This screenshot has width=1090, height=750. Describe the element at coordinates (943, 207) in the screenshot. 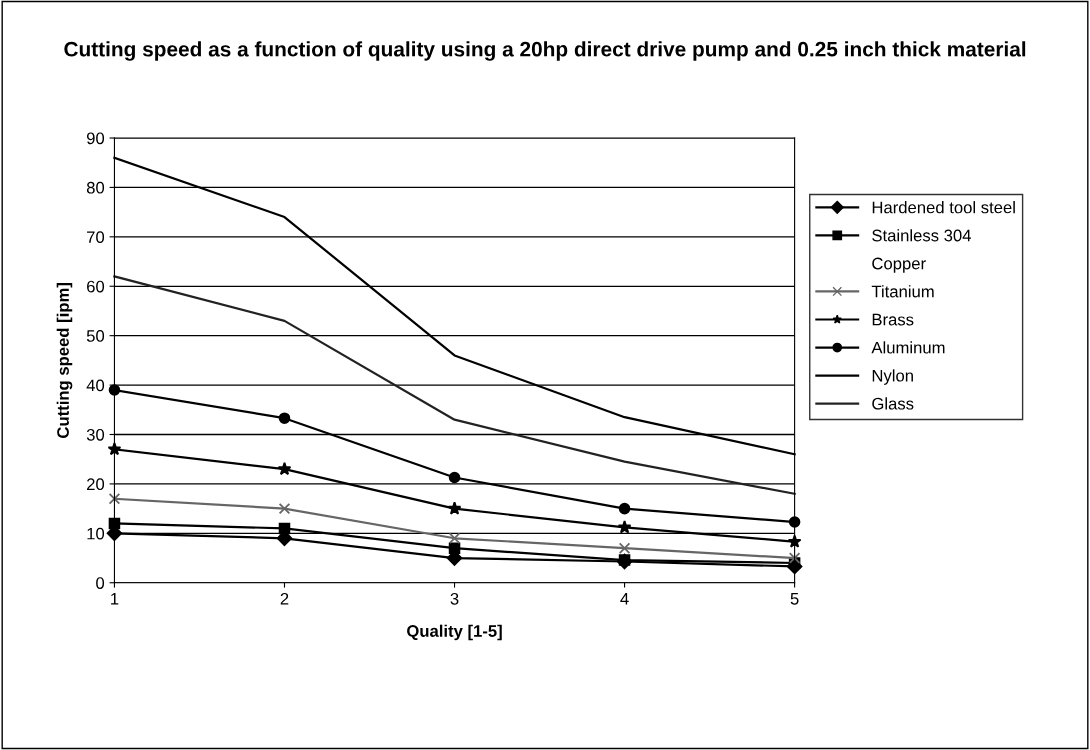

I see `legend-label: Hardened tool steel` at that location.